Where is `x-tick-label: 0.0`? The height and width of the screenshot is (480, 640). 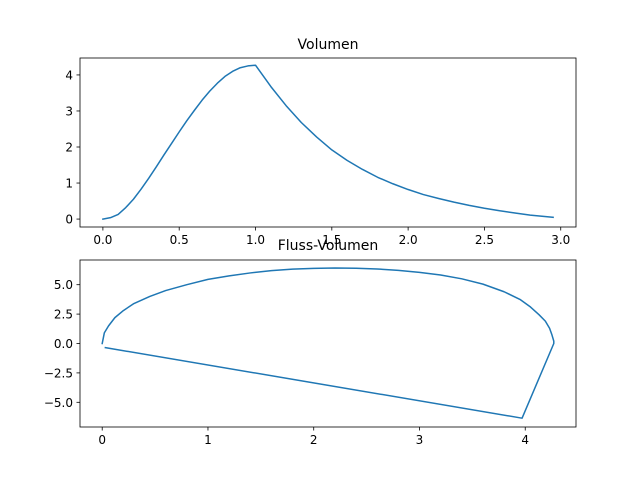
x-tick-label: 0.0 is located at coordinates (102, 240).